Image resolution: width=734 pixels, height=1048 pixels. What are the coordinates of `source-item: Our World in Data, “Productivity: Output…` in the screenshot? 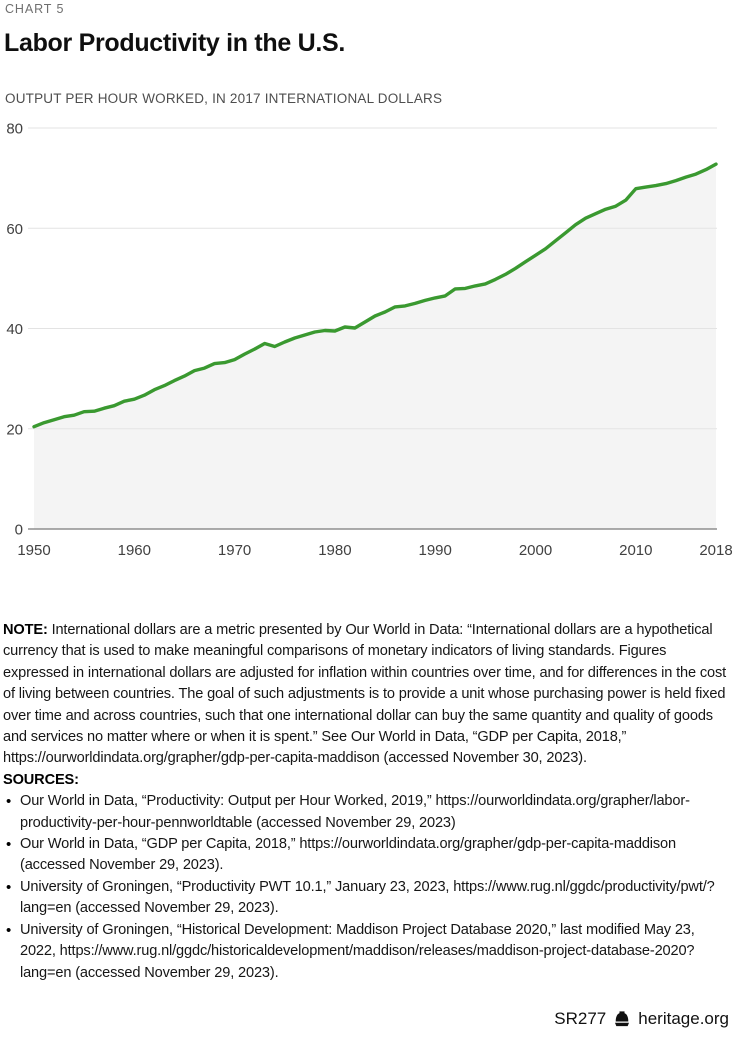 It's located at (367, 812).